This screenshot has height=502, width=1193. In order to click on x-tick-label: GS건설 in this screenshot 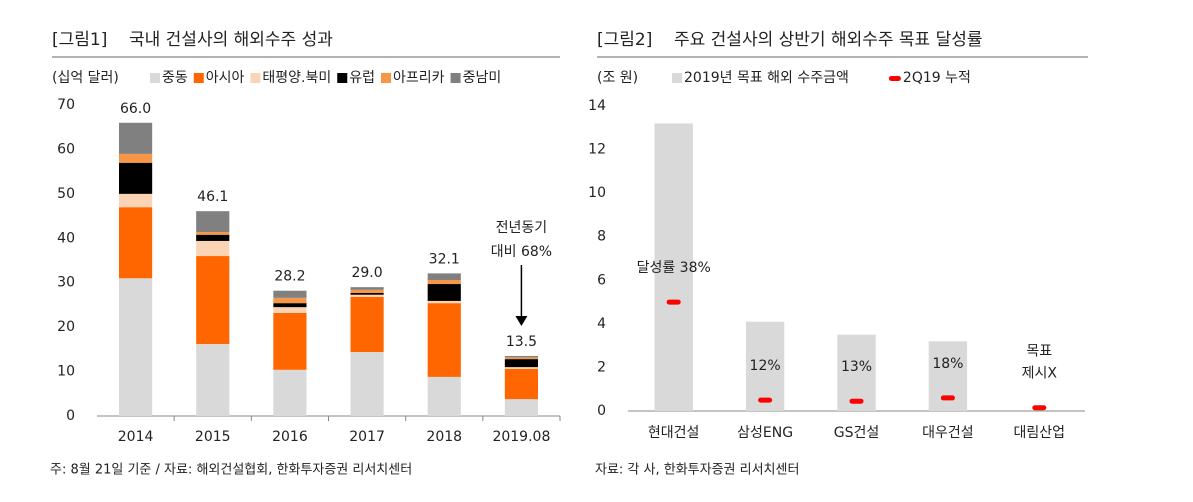, I will do `click(857, 433)`.